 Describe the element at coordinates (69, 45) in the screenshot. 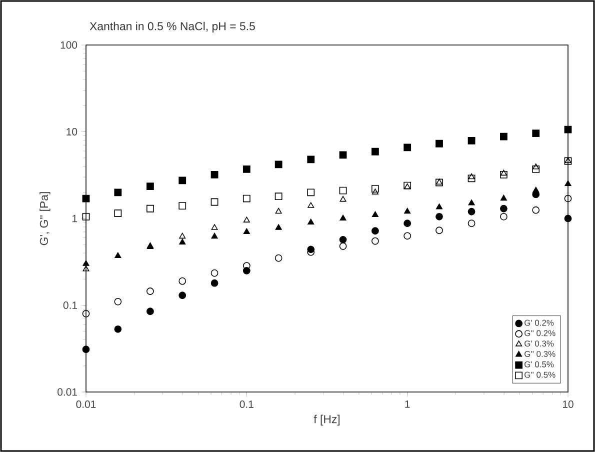

I see `y-tick-label: 100` at that location.